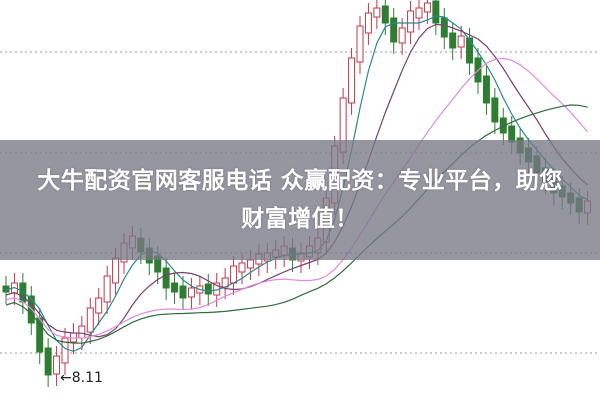  Describe the element at coordinates (300, 219) in the screenshot. I see `headline-line-2: 财富增值！` at that location.